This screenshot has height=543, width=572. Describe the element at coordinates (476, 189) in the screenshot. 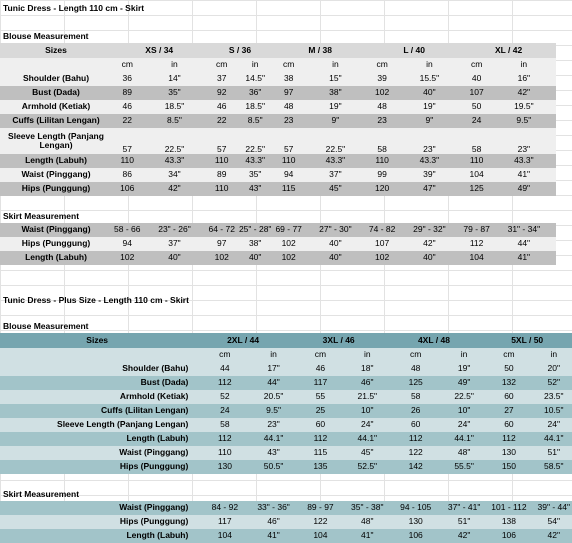

I see `measurement-value: 125` at that location.